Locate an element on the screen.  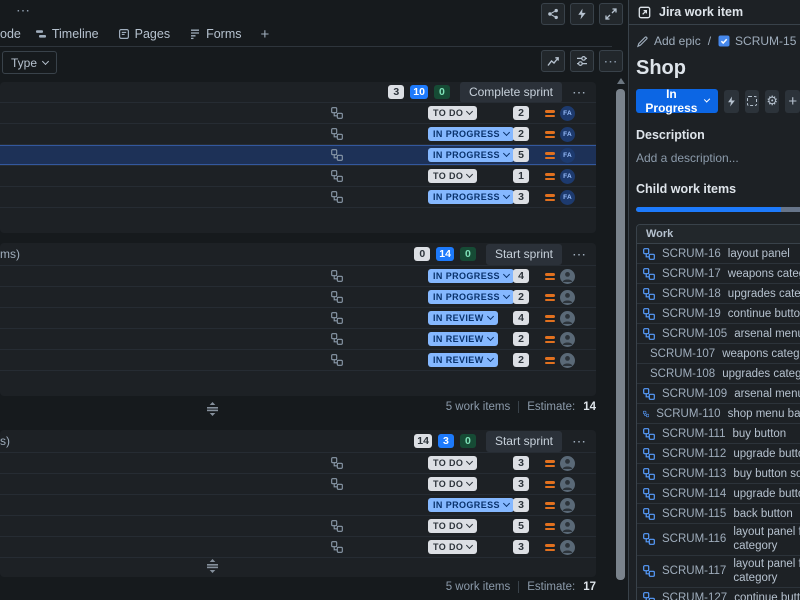
sprint-1-more-button: ⋯ is located at coordinates (579, 92).